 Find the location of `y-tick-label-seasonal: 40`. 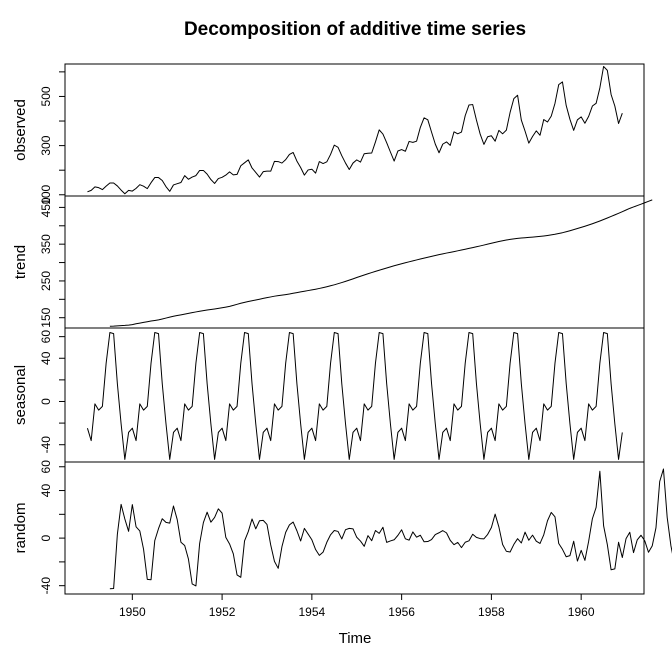

y-tick-label-seasonal: 40 is located at coordinates (46, 358).